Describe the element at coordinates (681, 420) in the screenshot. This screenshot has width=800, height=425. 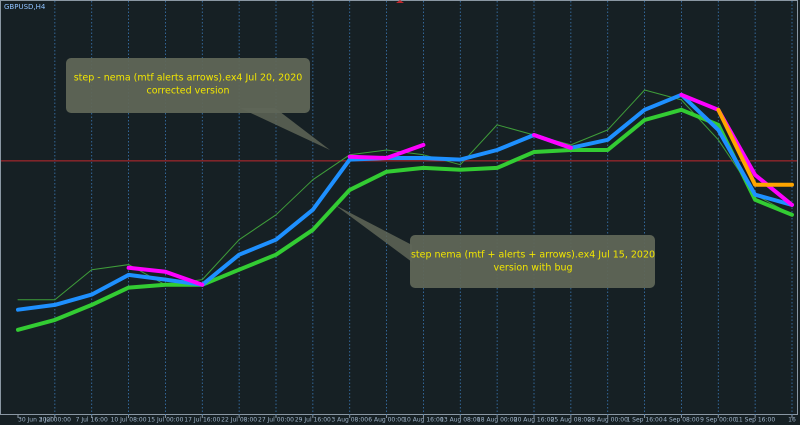
I see `x-tick-label: 4 Sep 08:00` at that location.